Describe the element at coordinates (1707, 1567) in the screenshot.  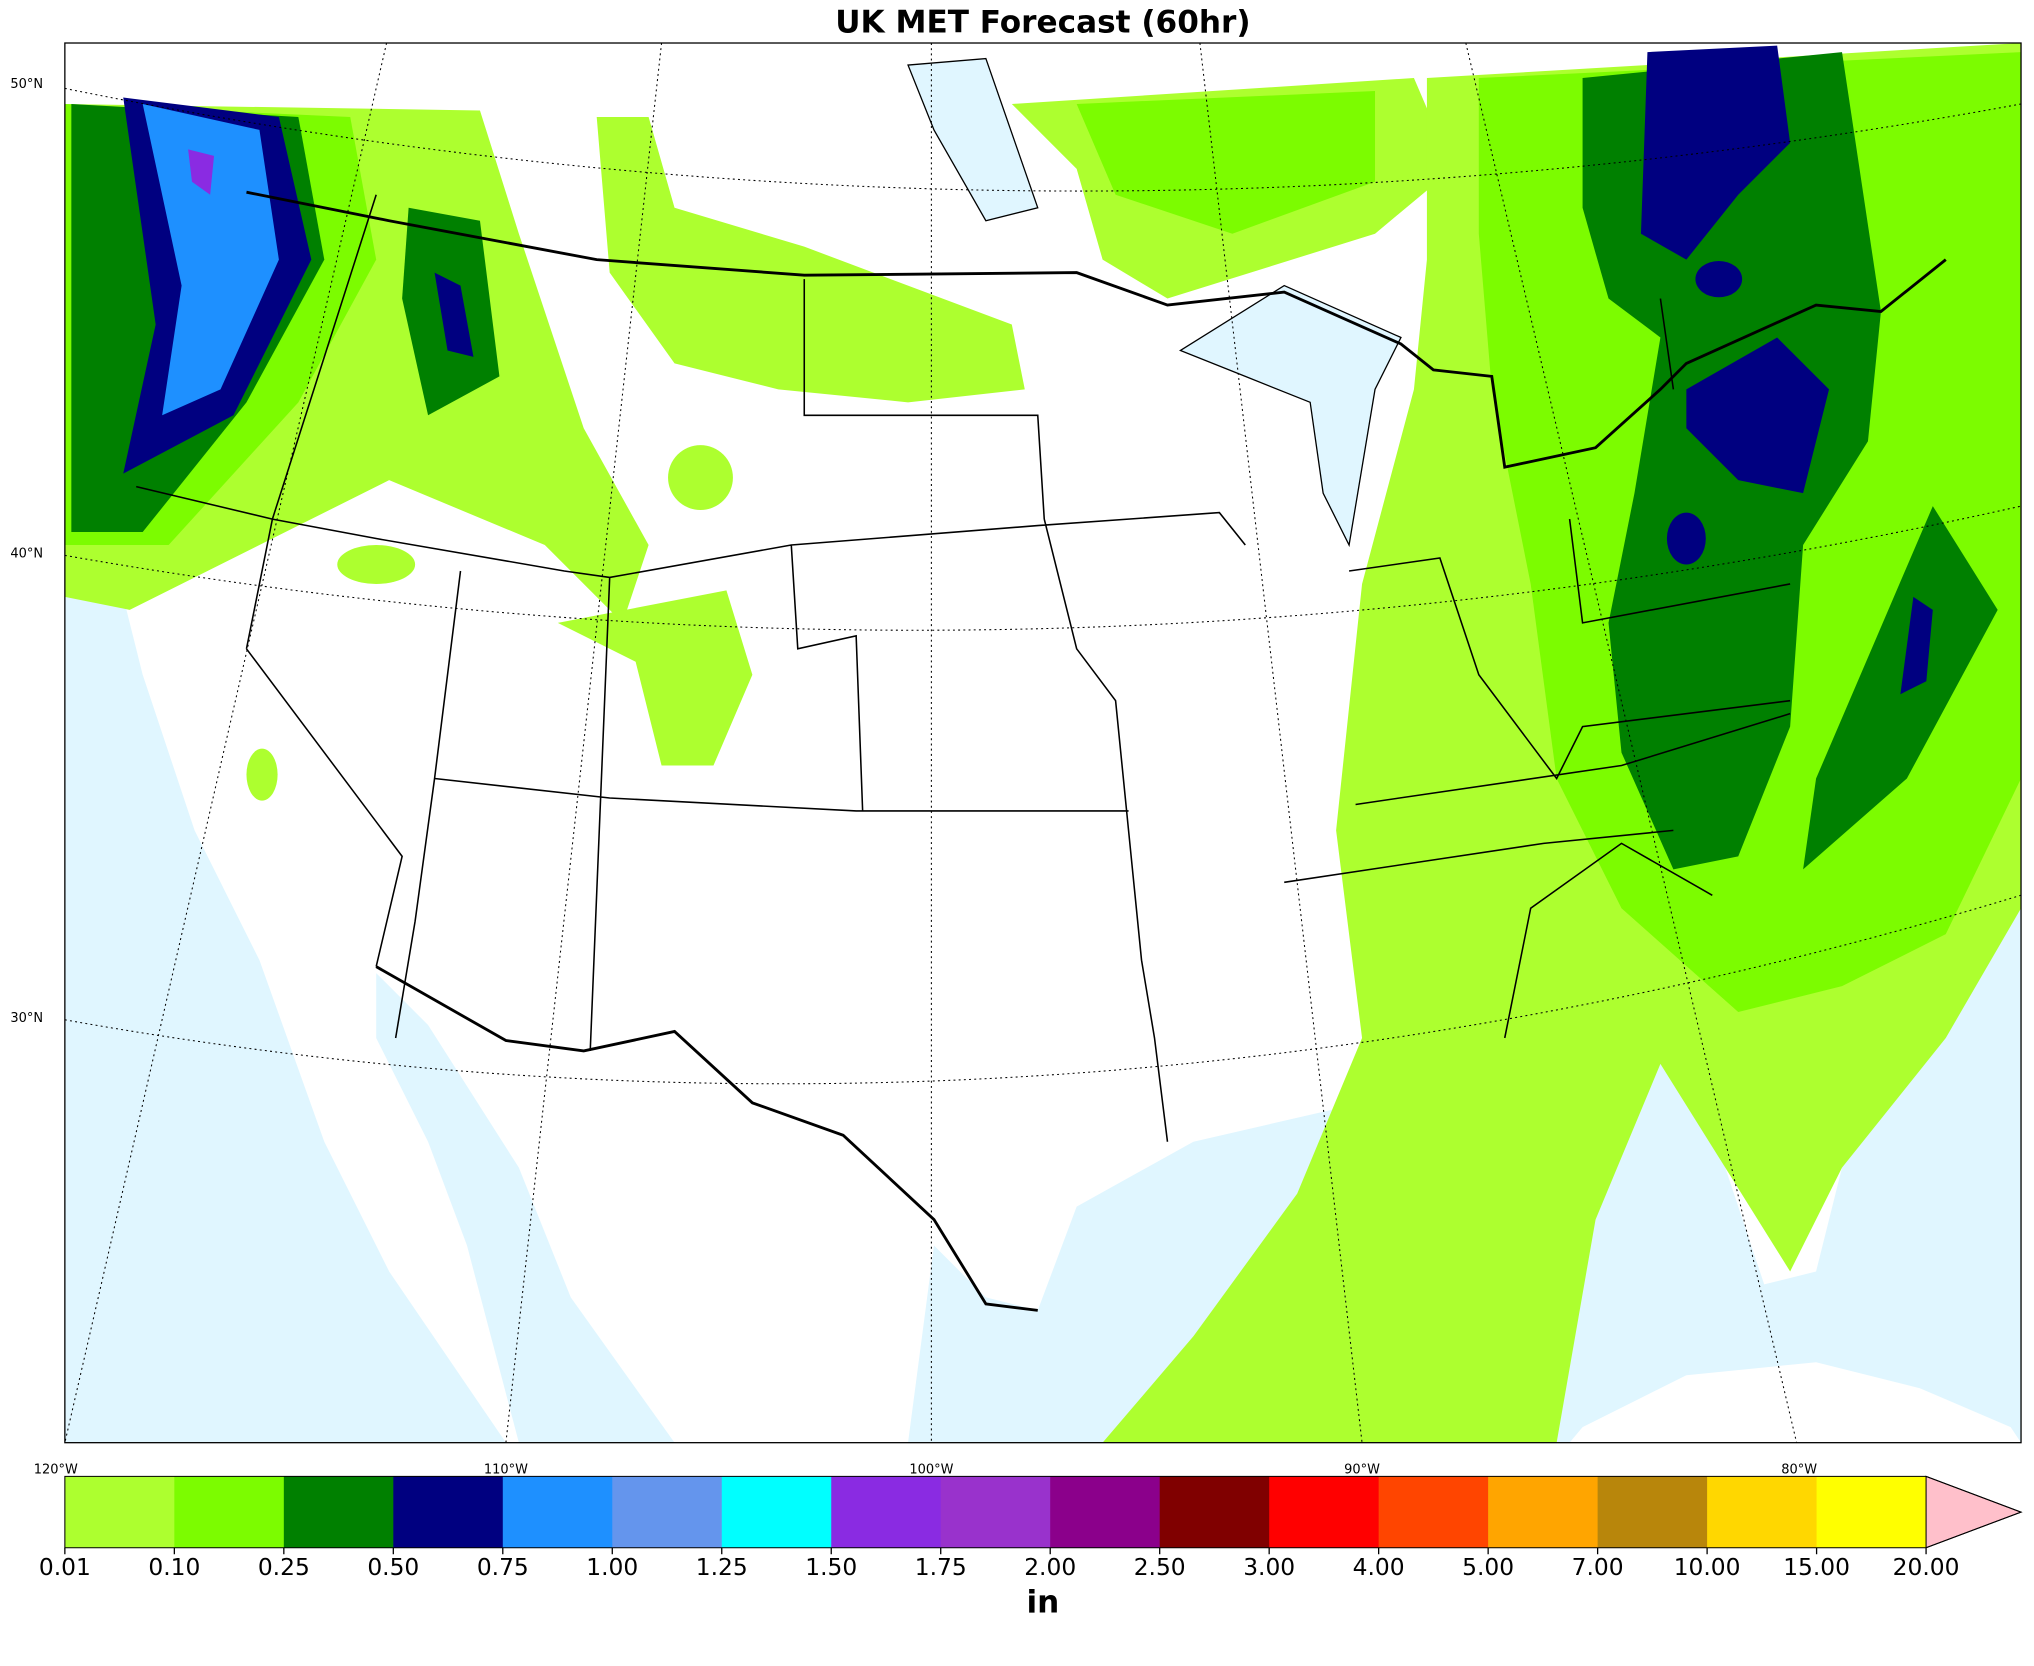
I see `colorbar-tick-label: 10.00` at that location.